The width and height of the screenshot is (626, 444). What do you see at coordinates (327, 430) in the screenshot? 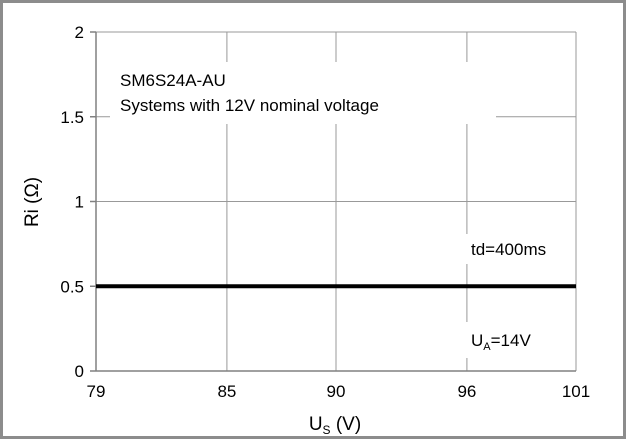
I see `x-axis-label-sub: S` at bounding box center [327, 430].